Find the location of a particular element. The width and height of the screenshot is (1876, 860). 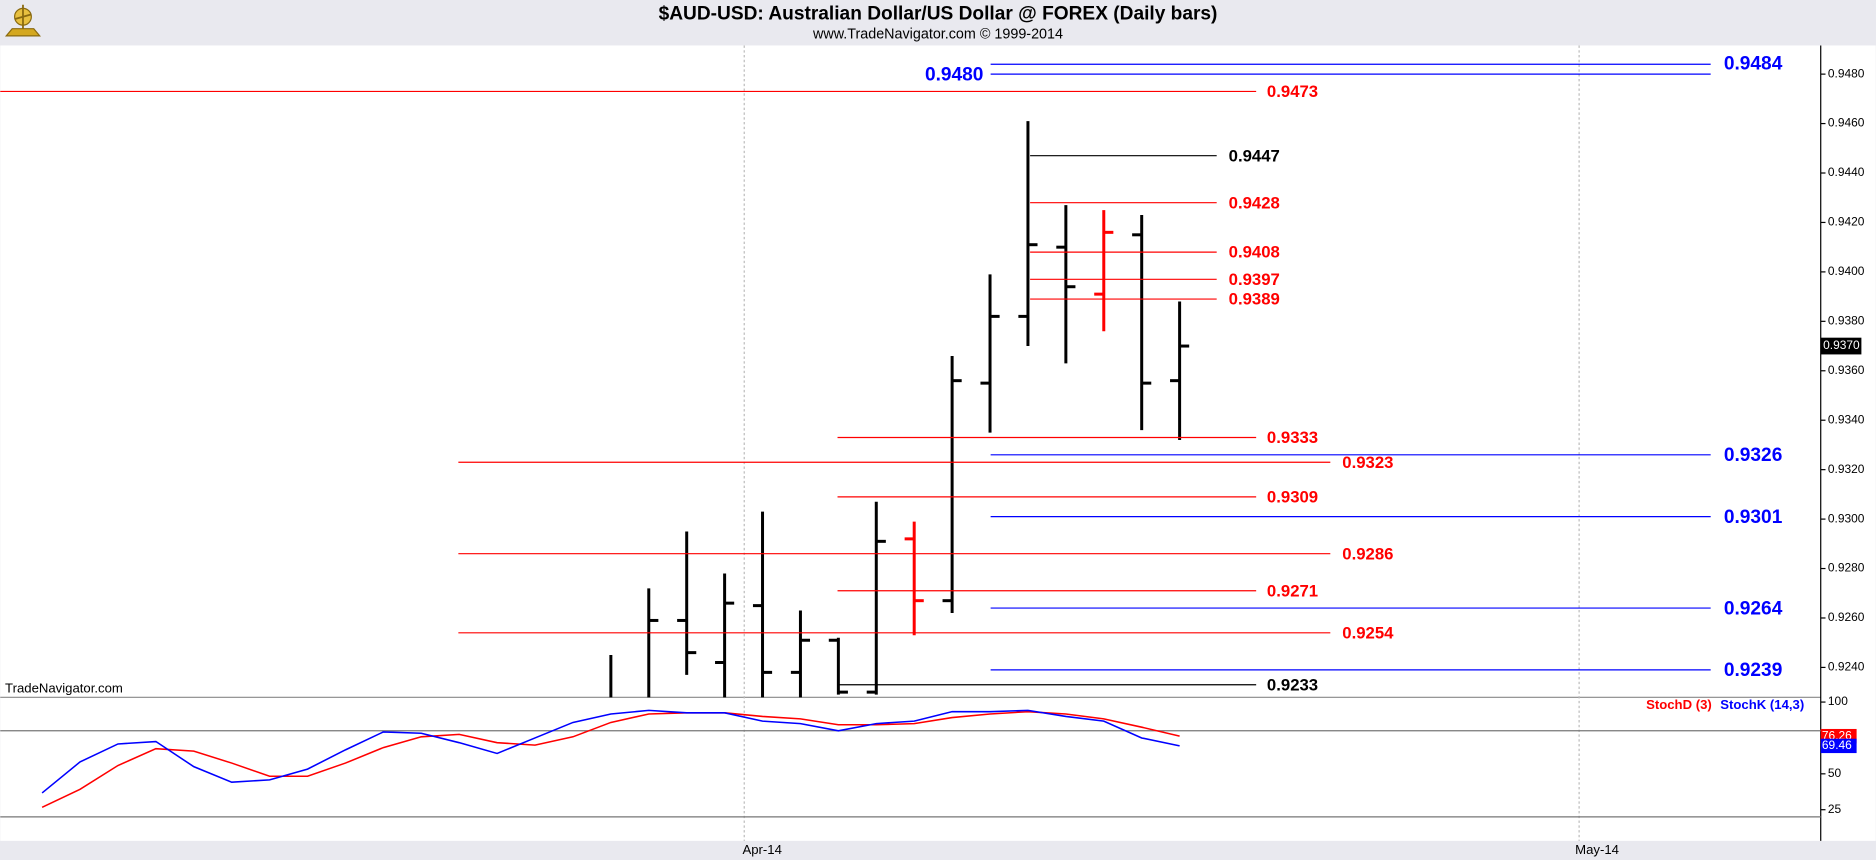

level-label: 0.9264 is located at coordinates (1753, 608).